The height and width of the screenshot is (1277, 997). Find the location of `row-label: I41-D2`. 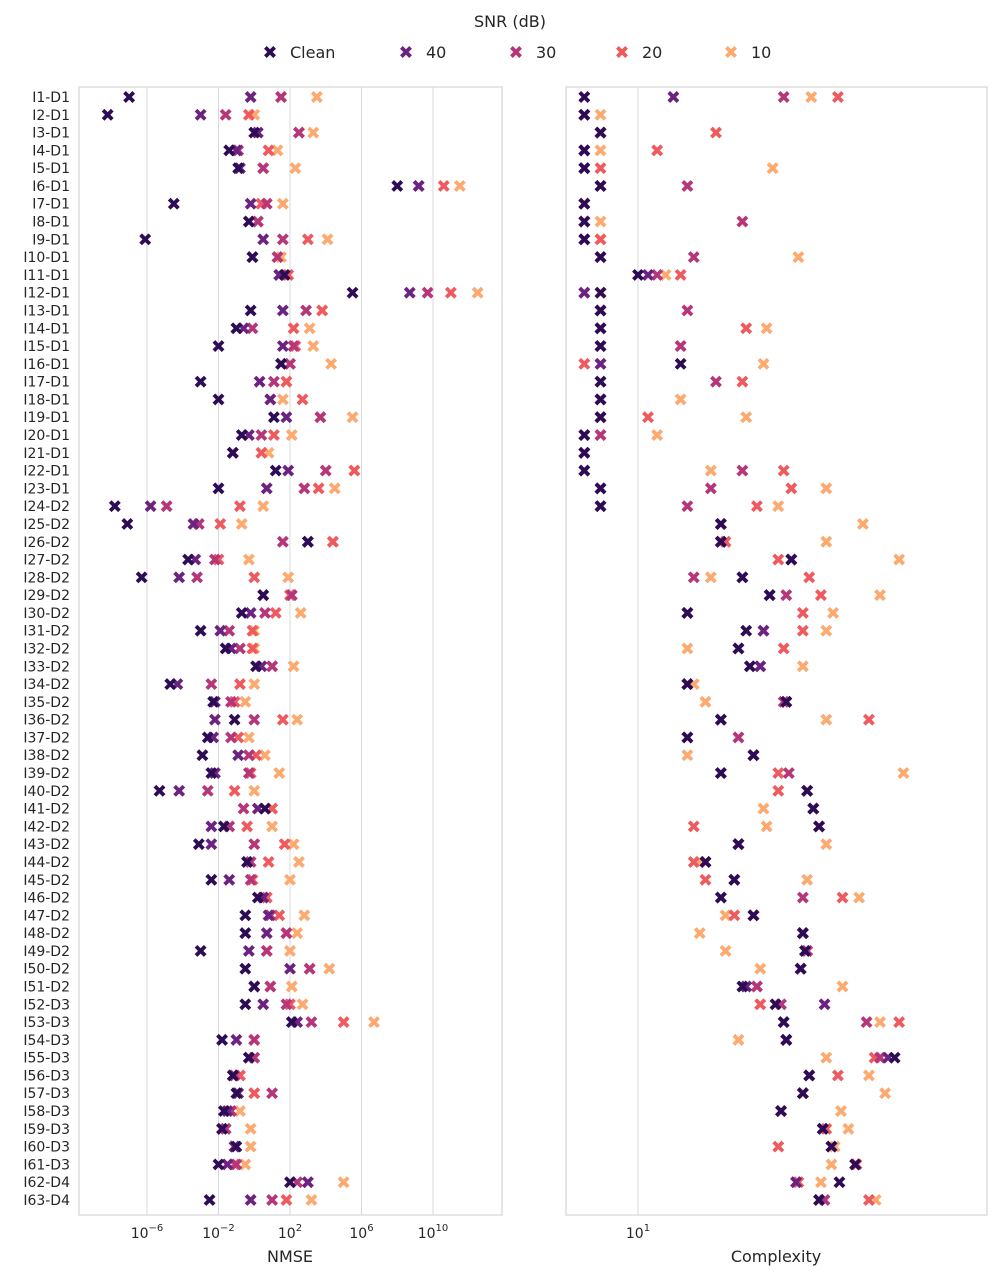

row-label: I41-D2 is located at coordinates (46, 810).